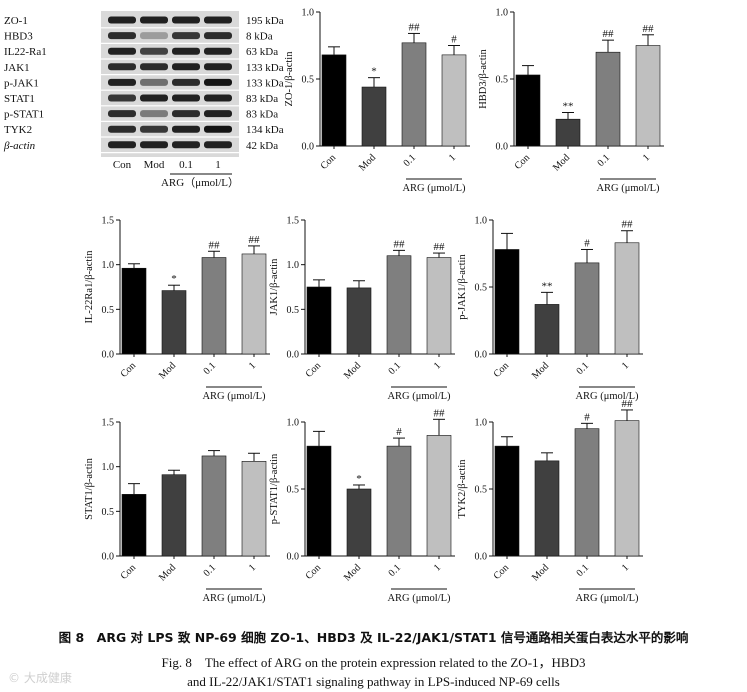  Describe the element at coordinates (17, 68) in the screenshot. I see `blot-protein-label: JAK1` at that location.